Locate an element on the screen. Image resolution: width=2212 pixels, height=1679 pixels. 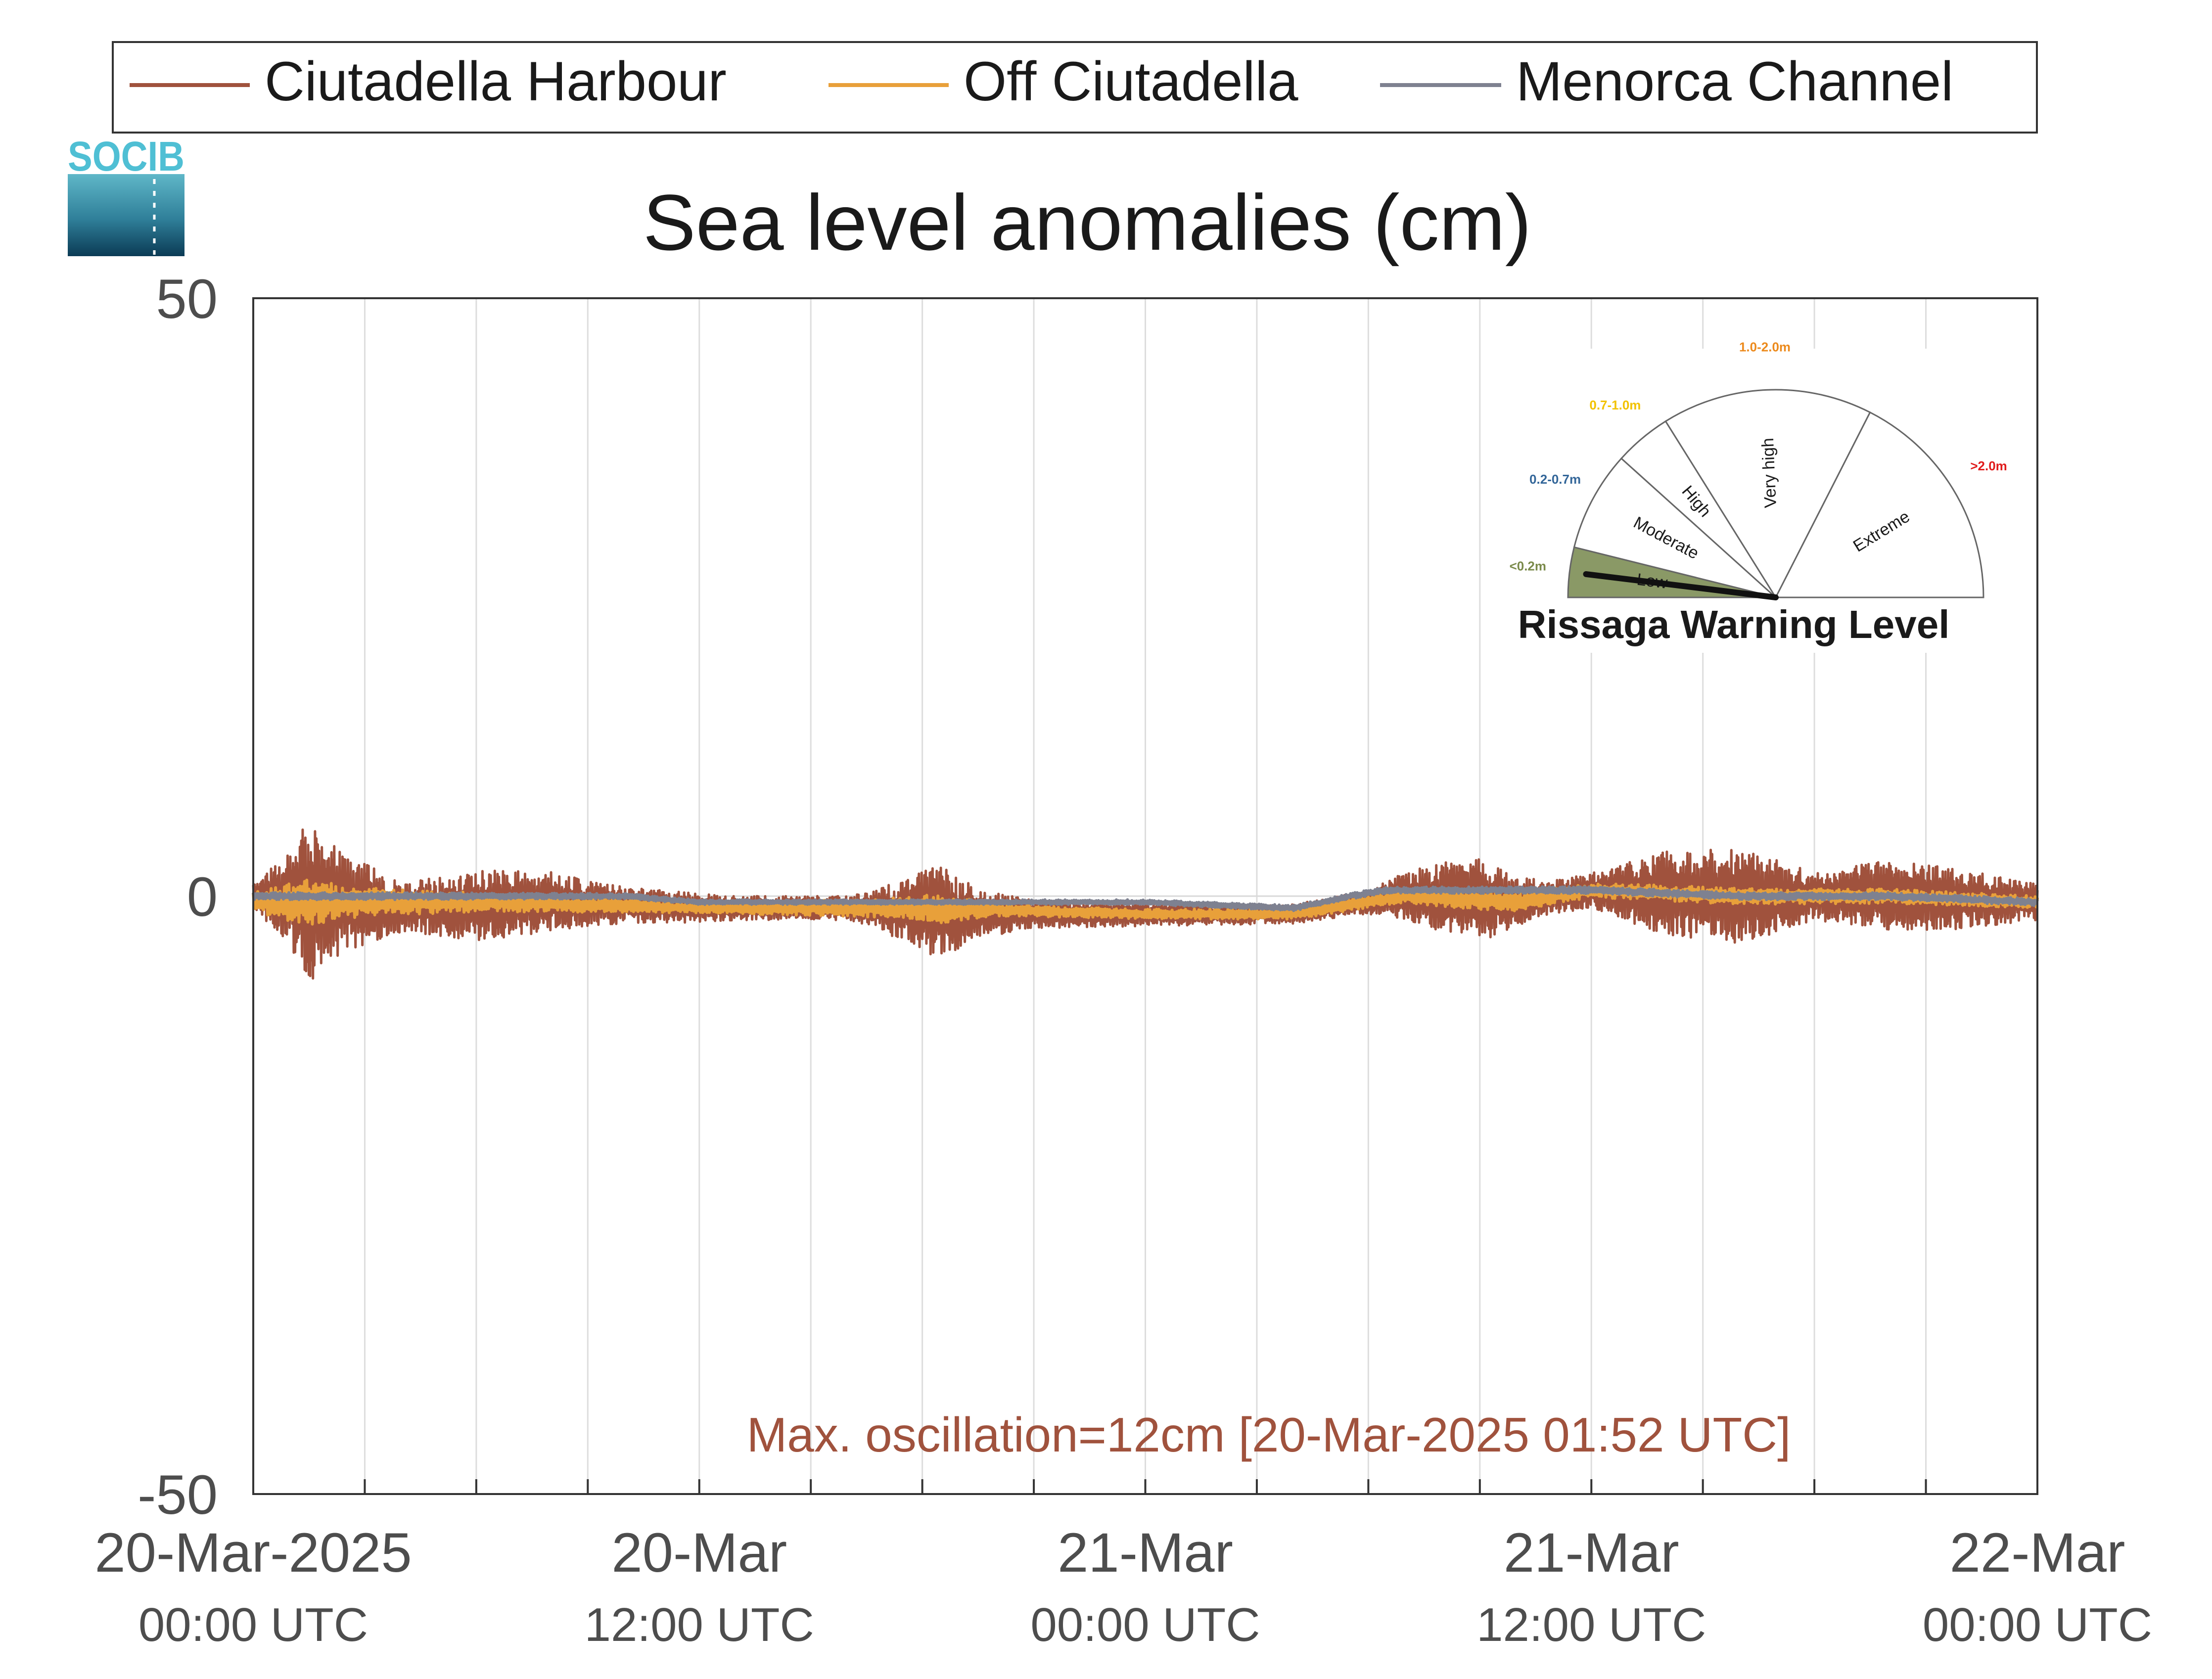
logo-text: SOCIB is located at coordinates (126, 156).